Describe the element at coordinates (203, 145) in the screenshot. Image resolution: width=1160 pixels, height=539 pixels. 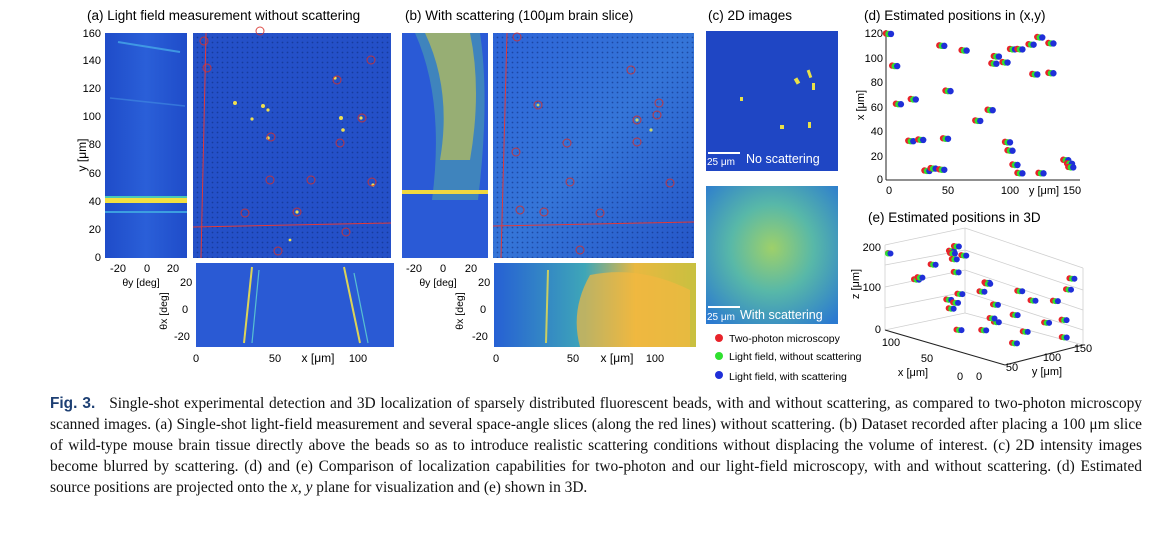
I see `panel-a-slice-line-vertical` at that location.